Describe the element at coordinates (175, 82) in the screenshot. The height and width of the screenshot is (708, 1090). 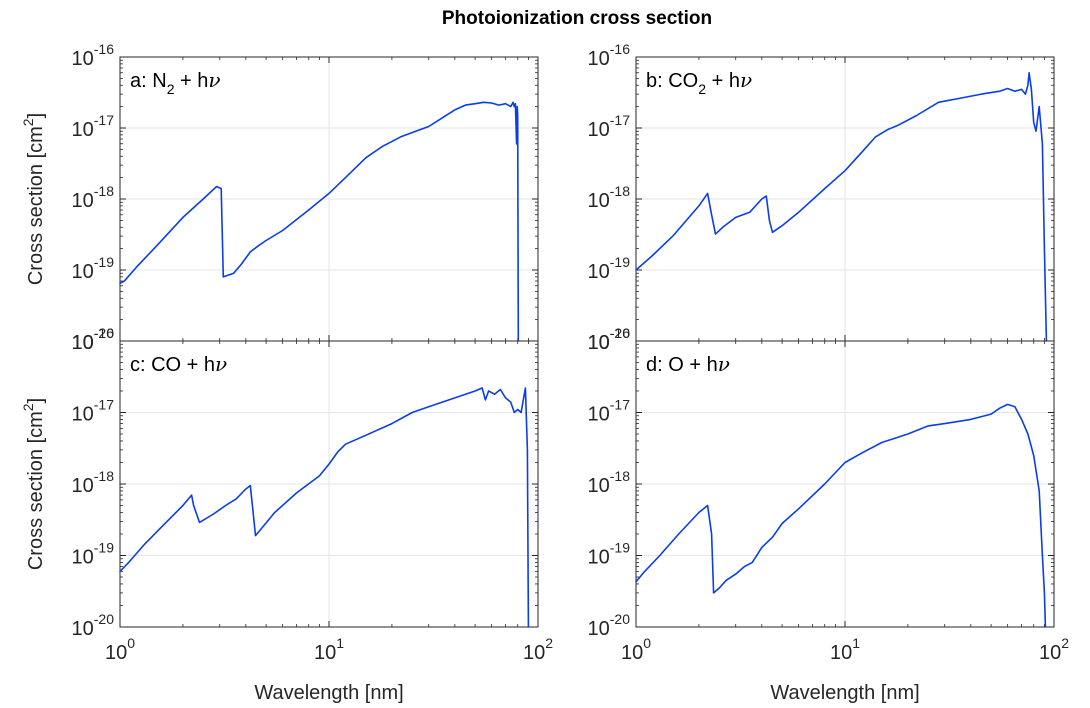
I see `panel-label: a: N2 + hν` at that location.